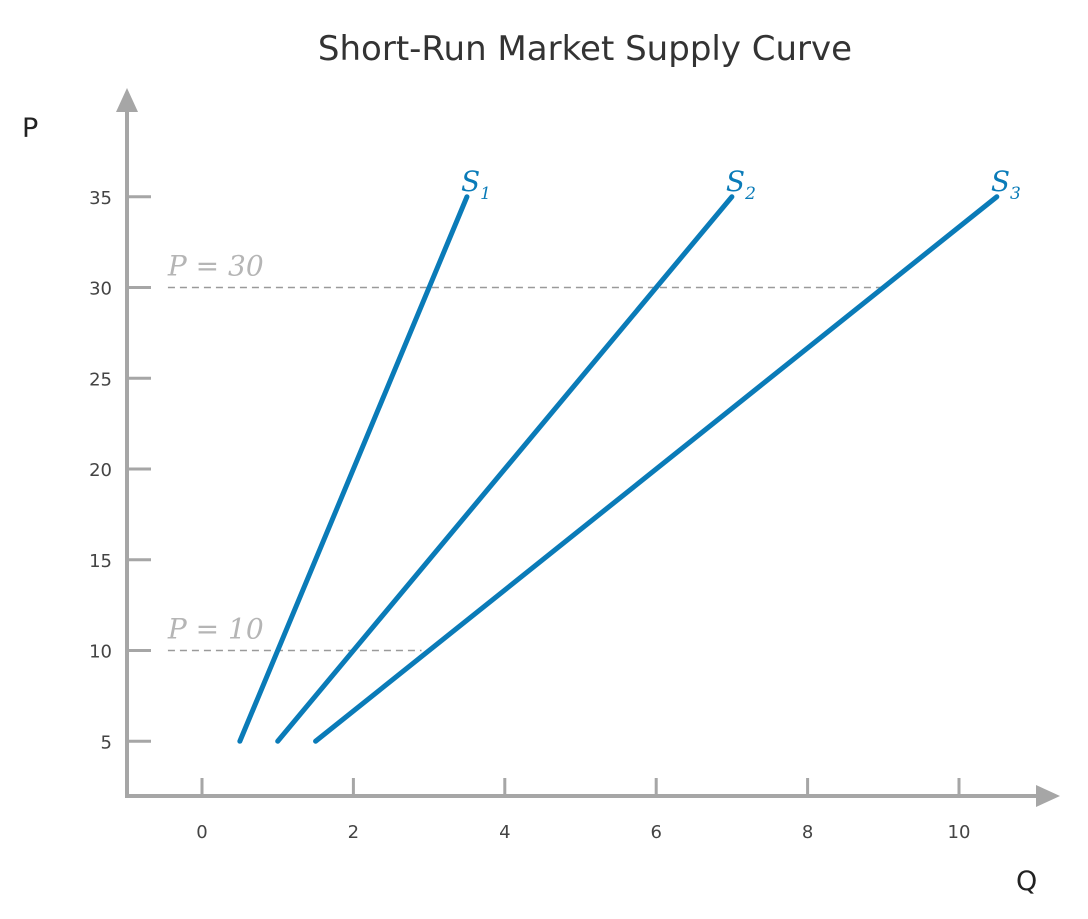  I want to click on y-axis-arrow-icon, so click(127, 100).